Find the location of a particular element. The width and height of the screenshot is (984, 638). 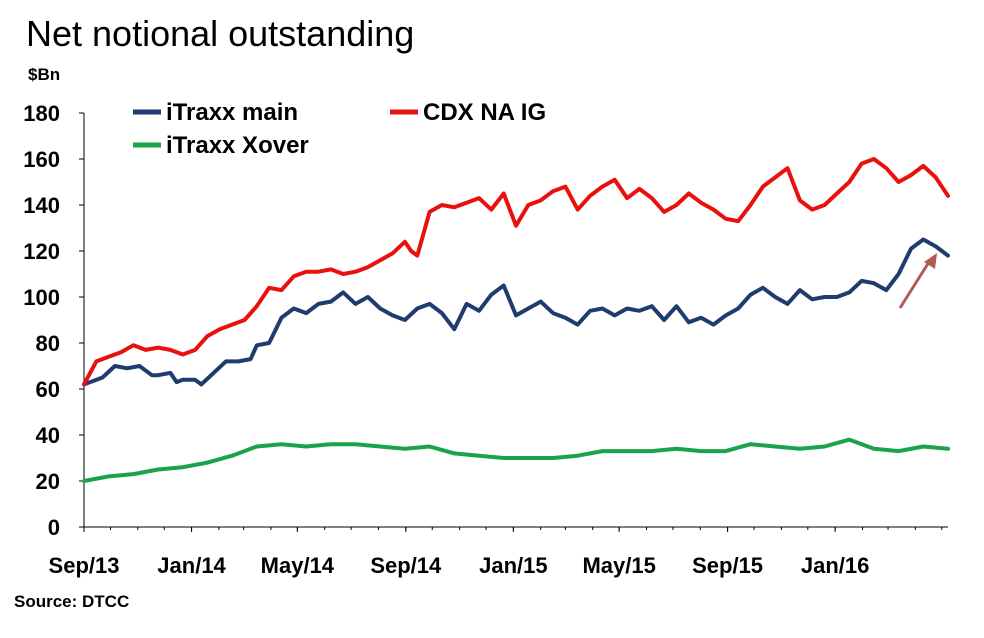

y-tick-label: 40 is located at coordinates (48, 435).